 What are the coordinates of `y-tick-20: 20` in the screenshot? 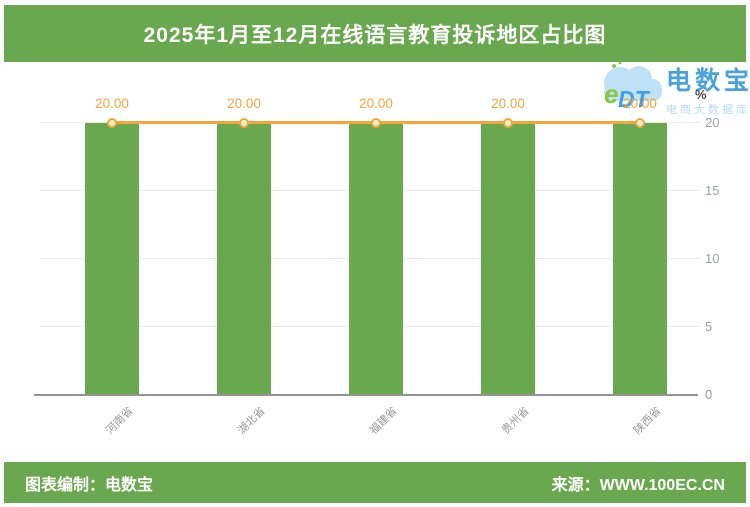 It's located at (712, 122).